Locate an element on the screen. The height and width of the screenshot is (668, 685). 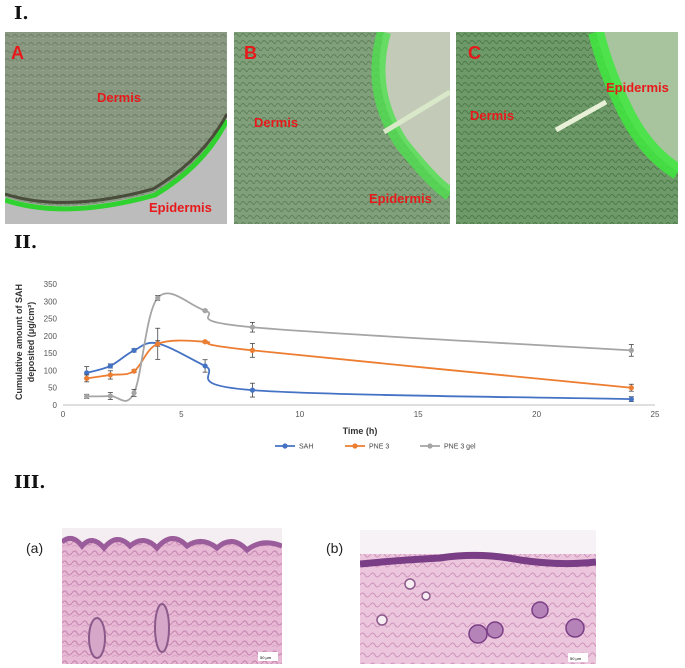
histology-panel-a: 50 μm is located at coordinates (172, 596).